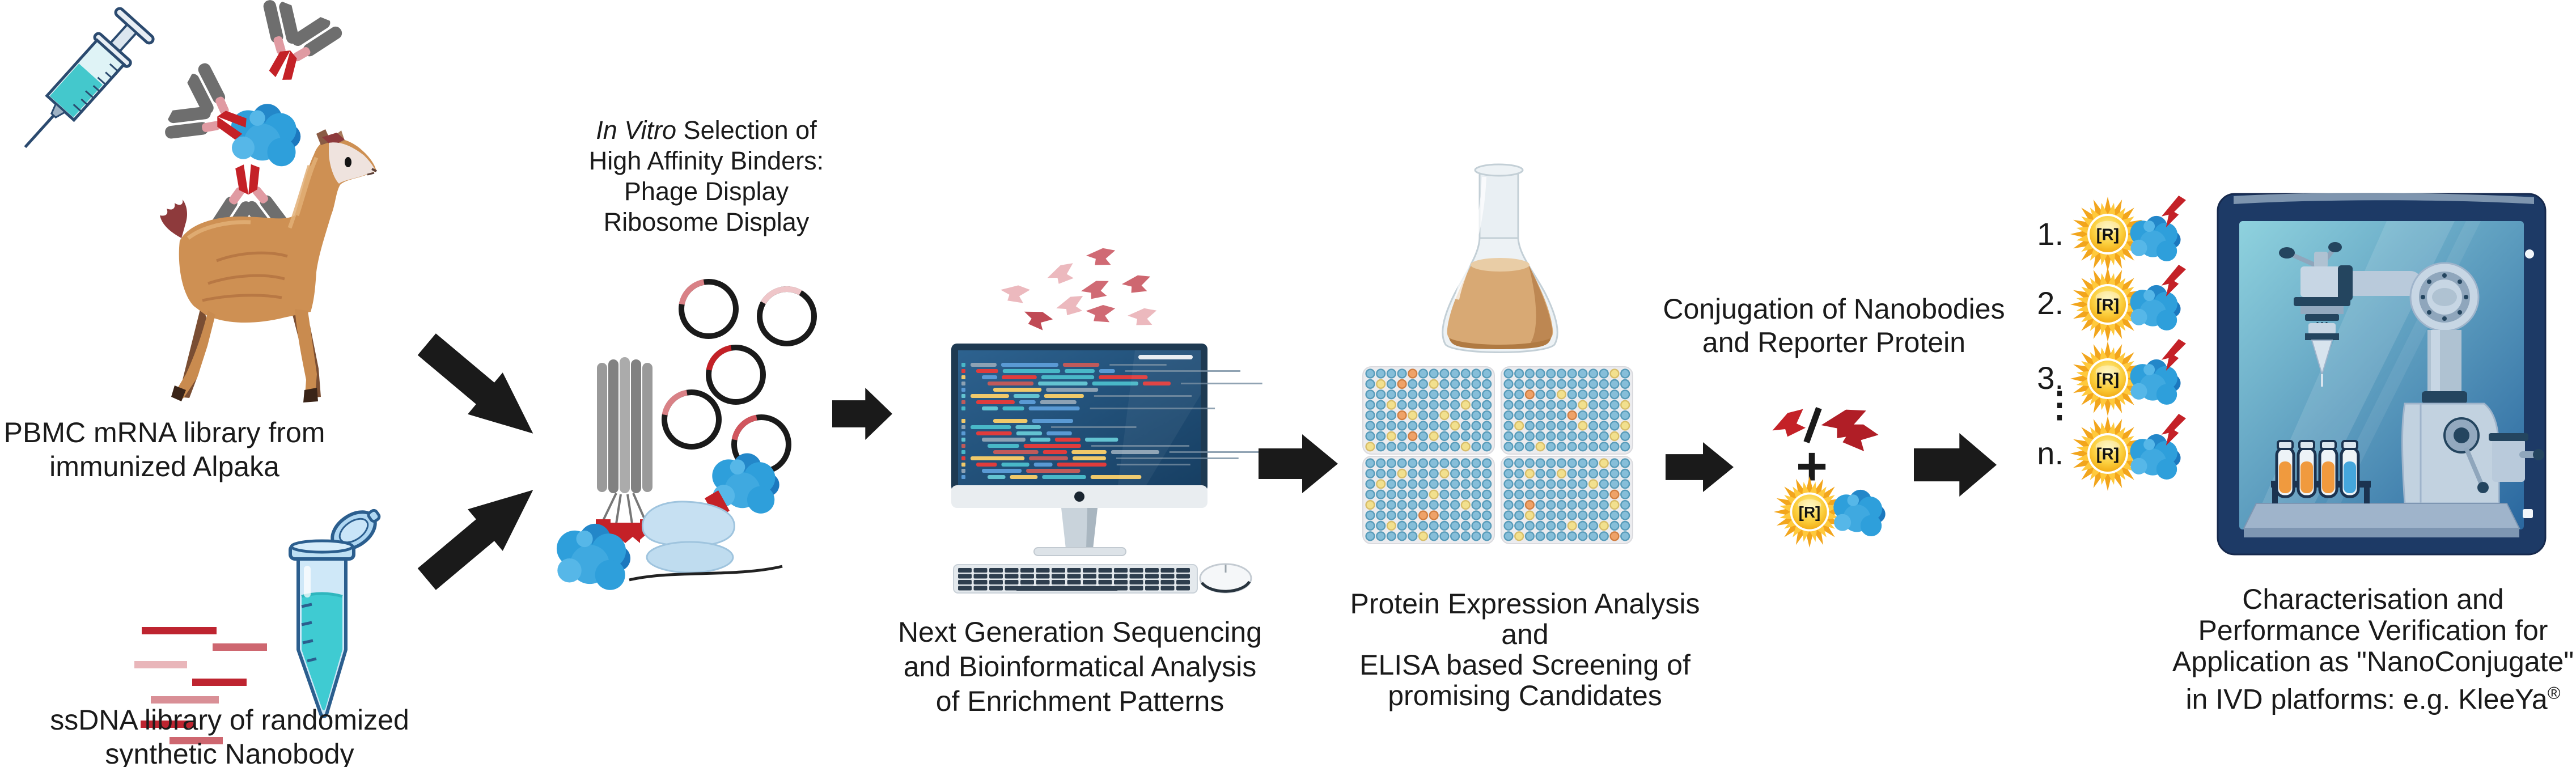 This screenshot has width=2576, height=767. What do you see at coordinates (1834, 342) in the screenshot?
I see `caption-conjugation-line2: and Reporter Protein` at bounding box center [1834, 342].